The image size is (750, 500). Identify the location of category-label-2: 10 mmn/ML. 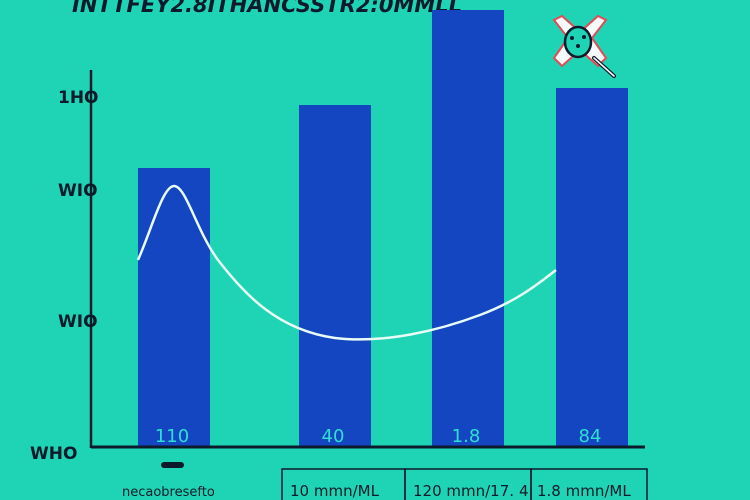
(335, 491).